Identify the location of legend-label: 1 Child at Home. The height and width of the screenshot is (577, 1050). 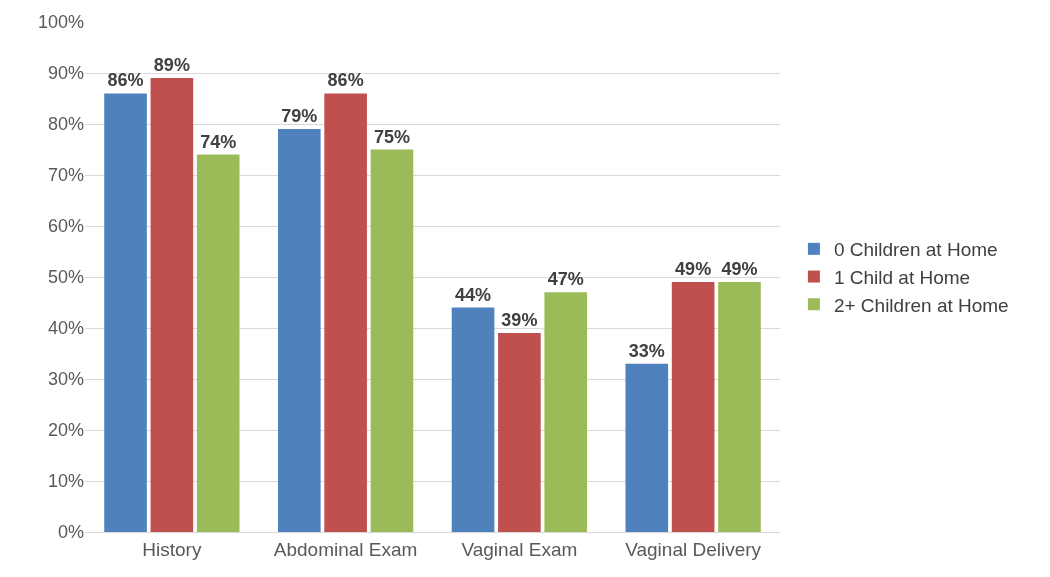
(902, 277).